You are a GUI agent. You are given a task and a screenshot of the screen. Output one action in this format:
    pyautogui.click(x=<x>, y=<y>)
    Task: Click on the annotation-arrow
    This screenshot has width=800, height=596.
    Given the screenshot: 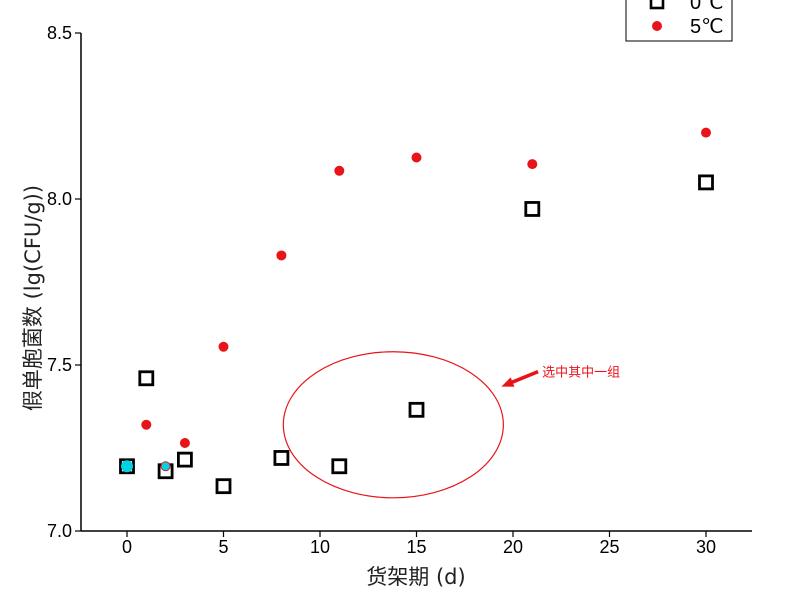 What is the action you would take?
    pyautogui.click(x=520, y=378)
    